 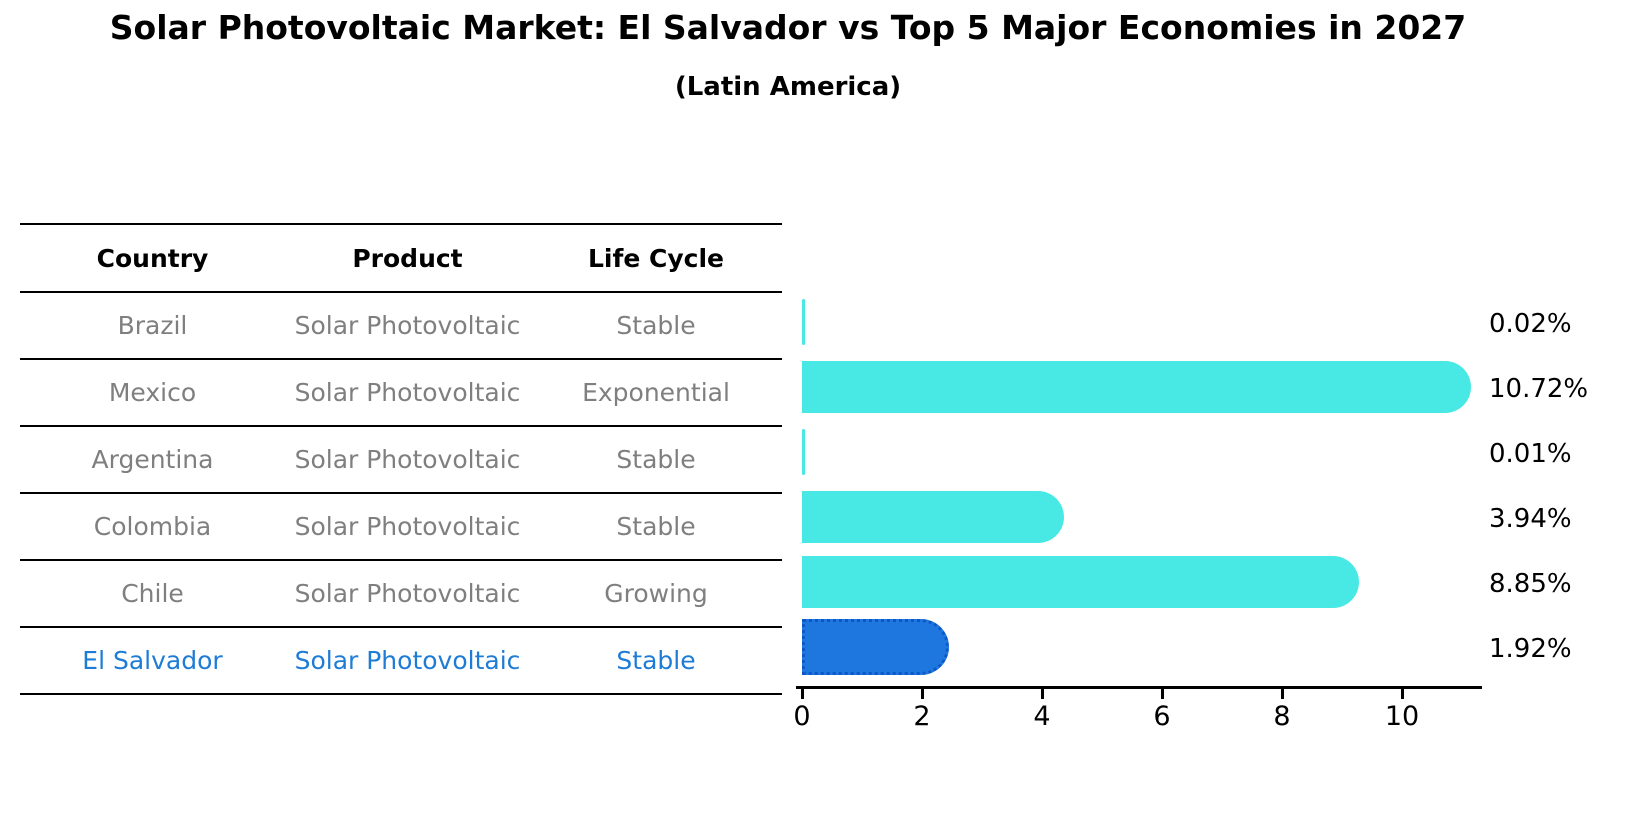 What do you see at coordinates (803, 321) in the screenshot?
I see `bar-brazil` at bounding box center [803, 321].